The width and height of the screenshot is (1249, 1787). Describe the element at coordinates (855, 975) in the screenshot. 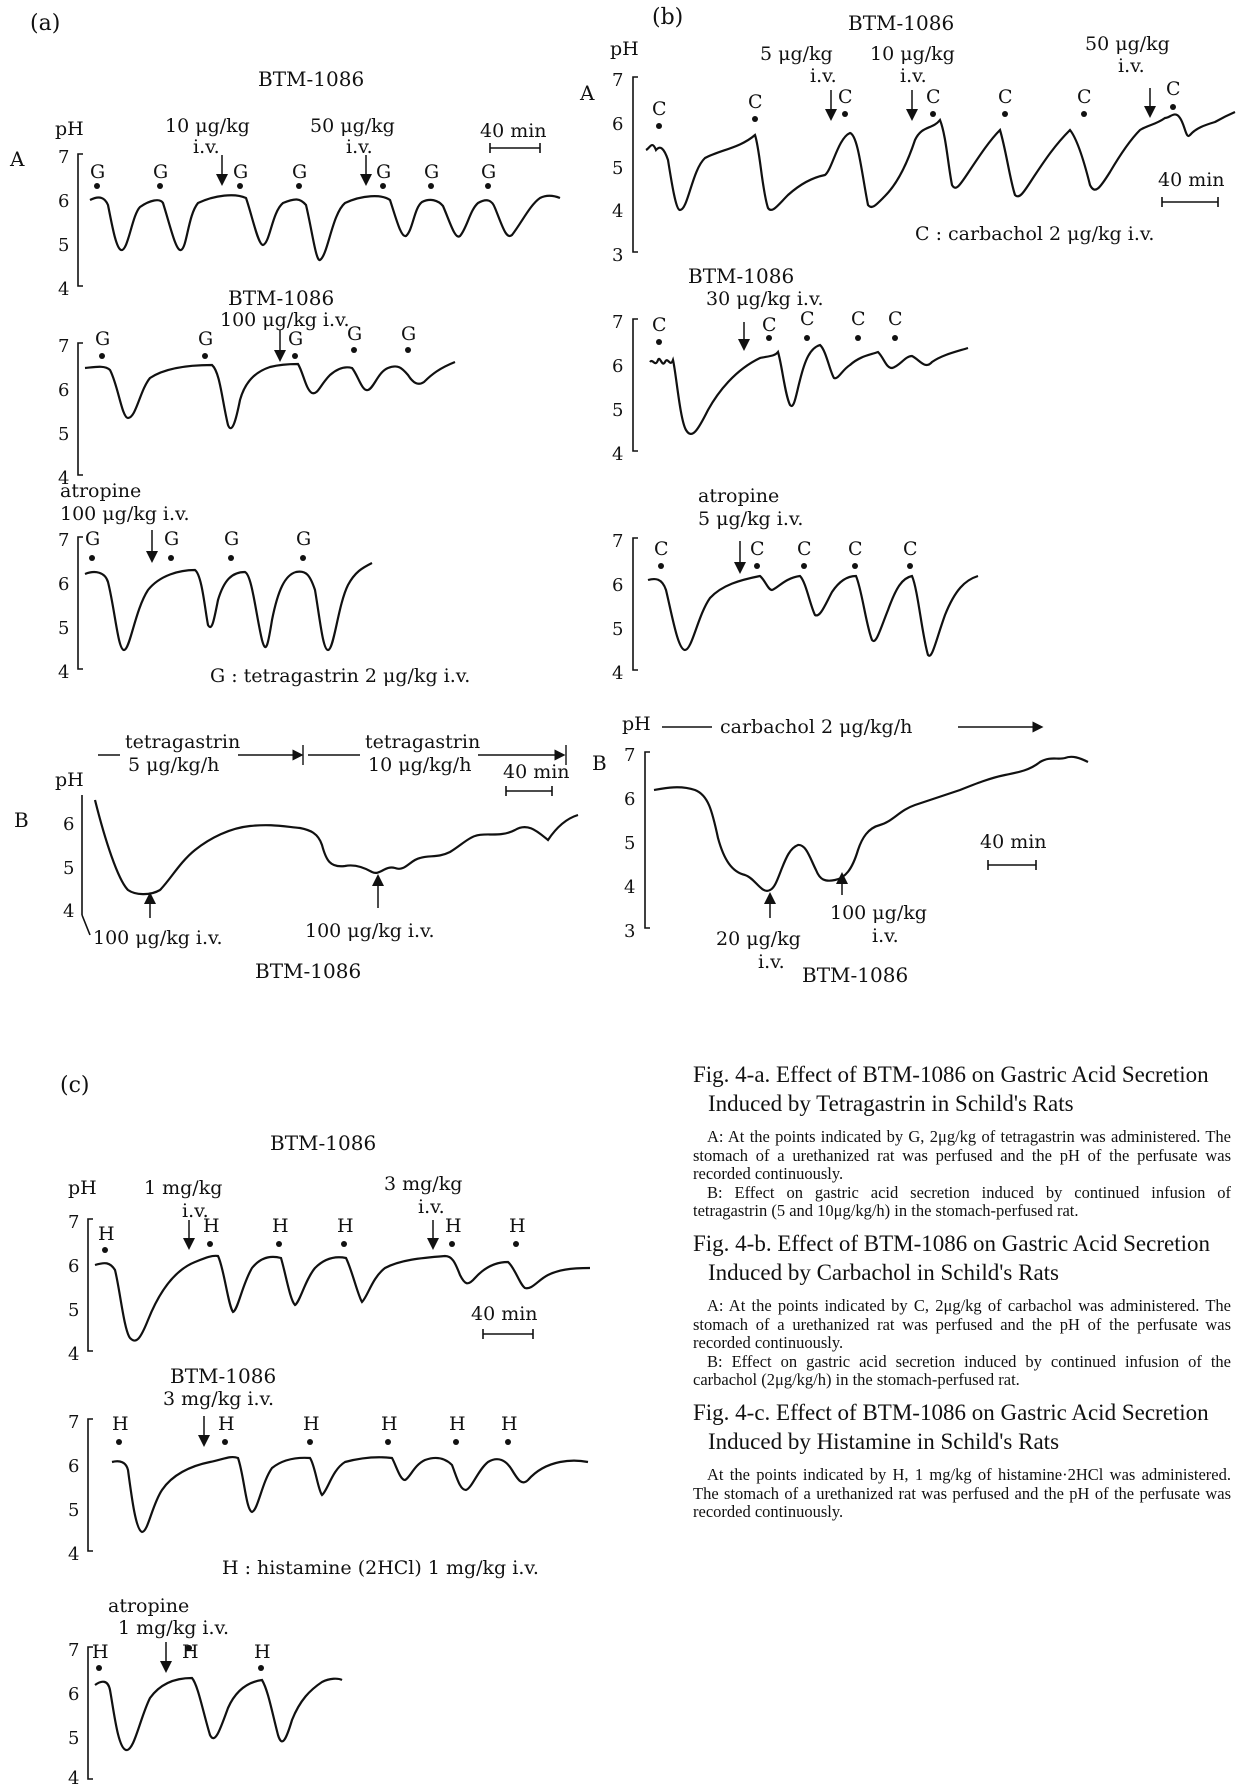

I see `panel-b-b-drug: BTM-1086` at that location.